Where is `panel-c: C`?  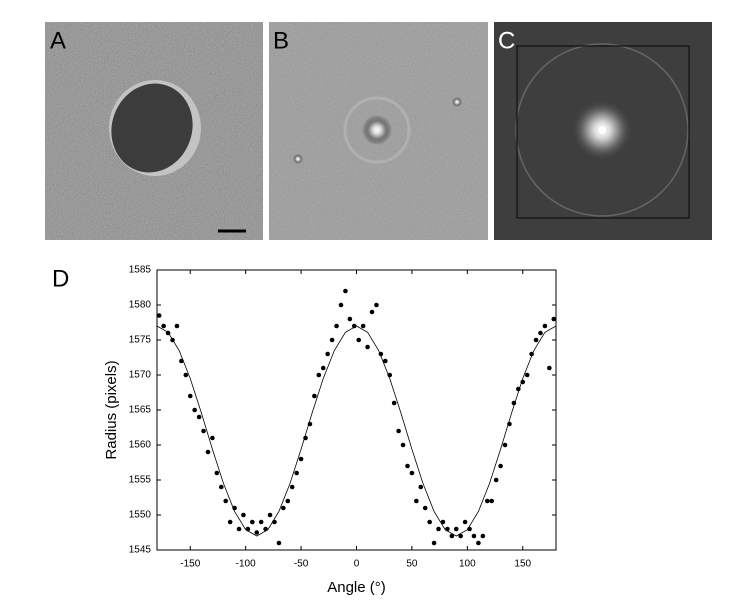 panel-c: C is located at coordinates (603, 131).